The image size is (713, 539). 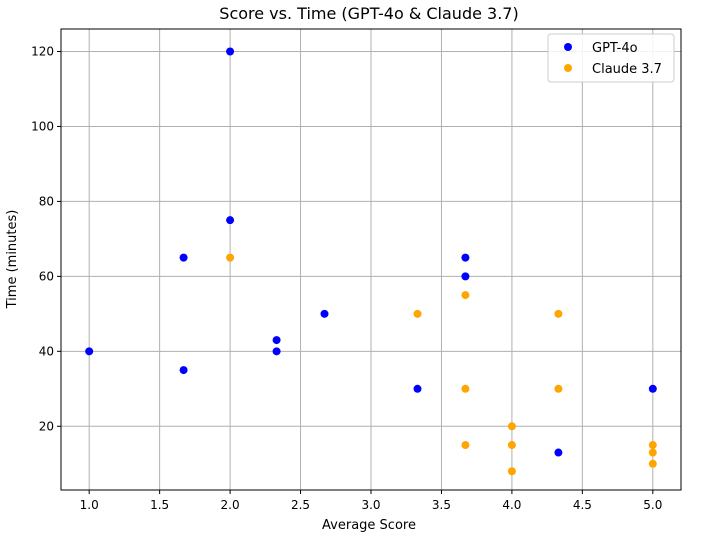 I want to click on y-tick-label: 80, so click(x=46, y=201).